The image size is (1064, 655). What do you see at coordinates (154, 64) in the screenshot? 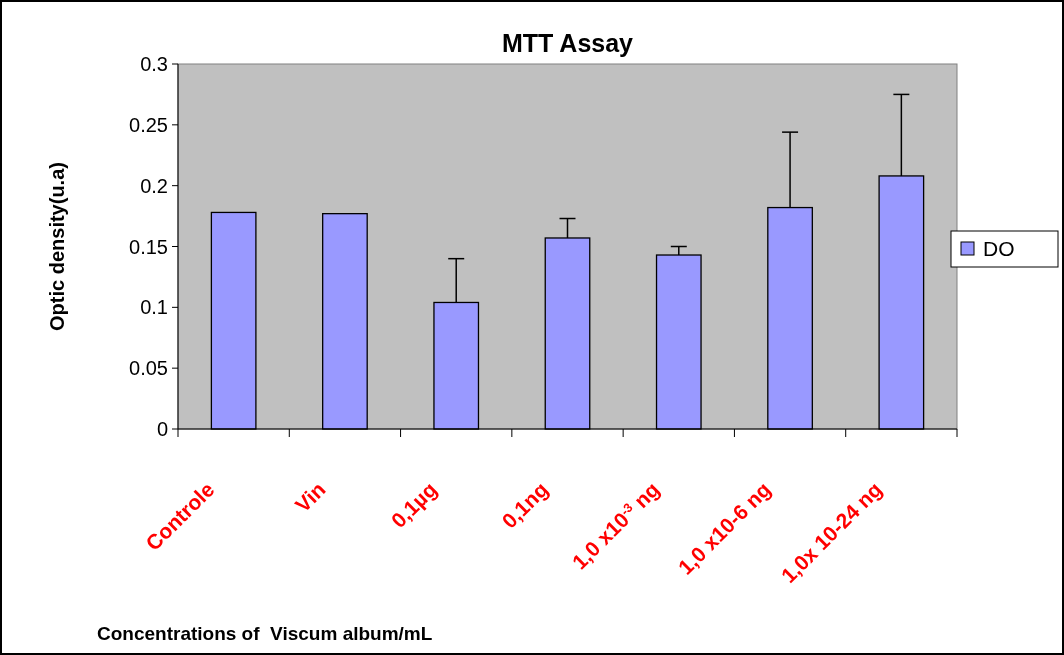
I see `y-tick-label: 0.3` at bounding box center [154, 64].